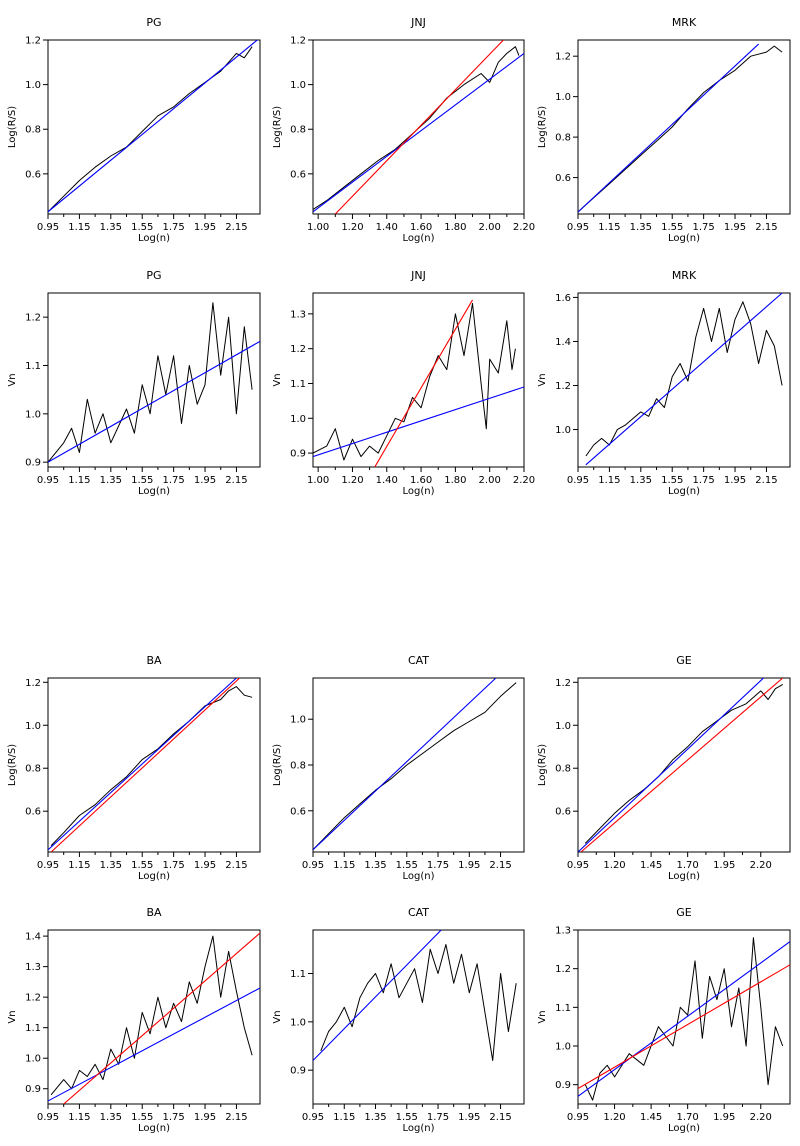 This screenshot has width=800, height=1146. Describe the element at coordinates (418, 660) in the screenshot. I see `chart-title: CAT` at that location.